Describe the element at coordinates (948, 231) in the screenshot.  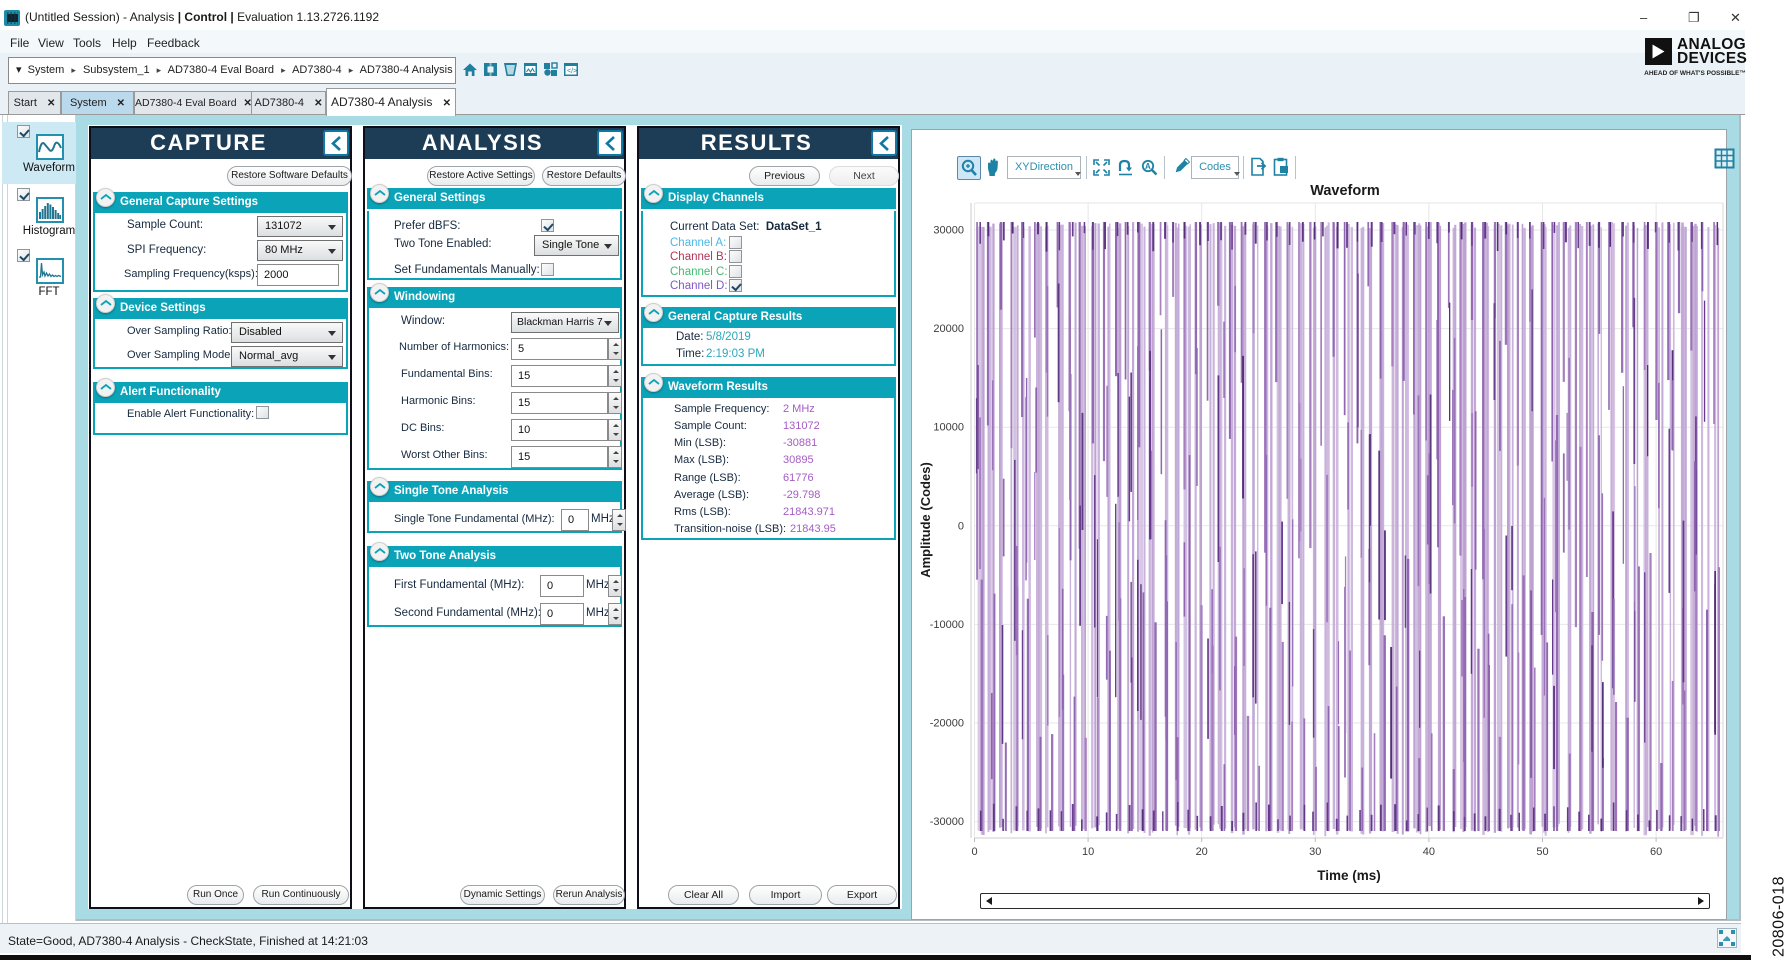
I see `svg-text: 30000` at that location.